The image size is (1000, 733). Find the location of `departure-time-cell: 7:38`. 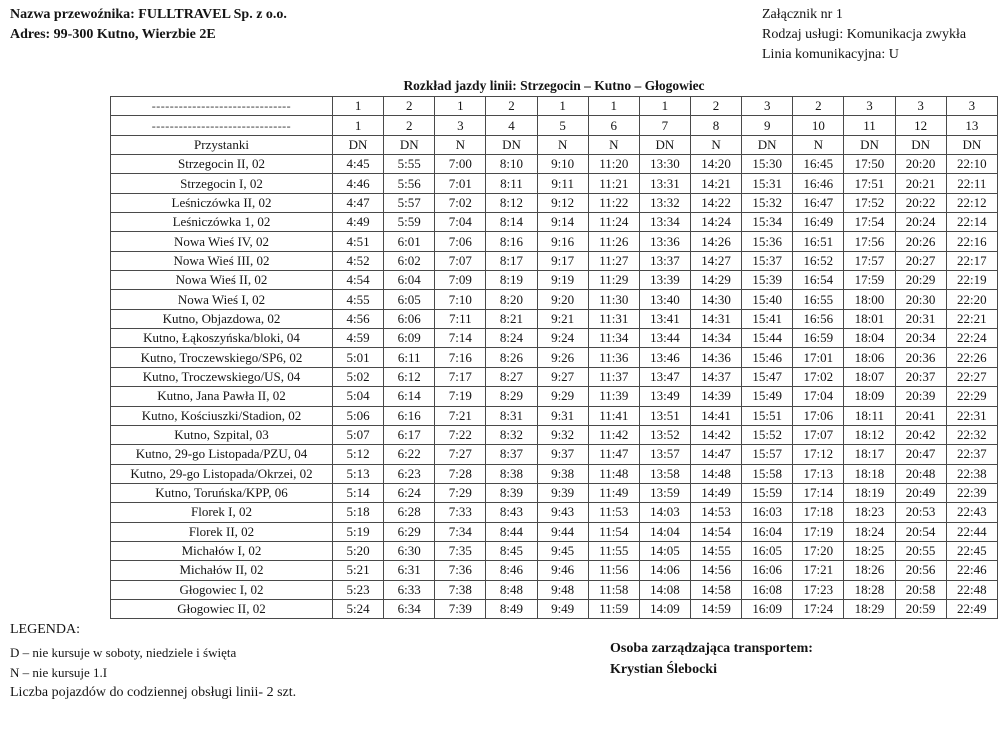

departure-time-cell: 7:38 is located at coordinates (460, 589).